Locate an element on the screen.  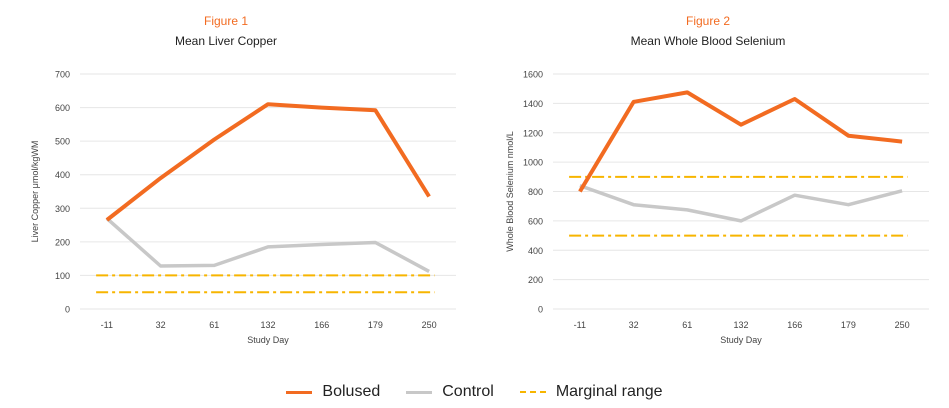
legend: Bolused Control Marginal range is located at coordinates (474, 392).